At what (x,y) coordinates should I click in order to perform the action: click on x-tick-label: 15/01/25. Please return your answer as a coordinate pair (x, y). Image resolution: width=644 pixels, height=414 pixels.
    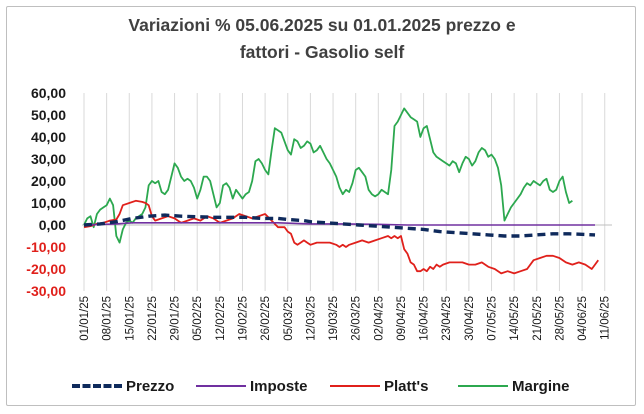
    Looking at the image, I should click on (130, 318).